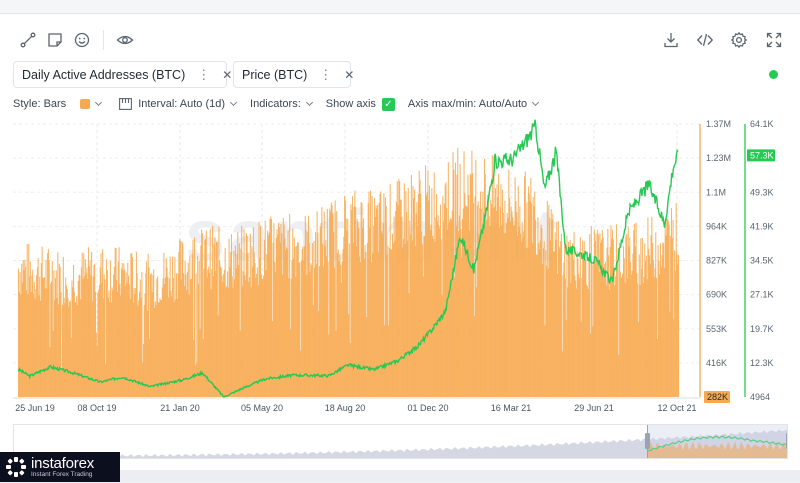 Image resolution: width=800 pixels, height=483 pixels. Describe the element at coordinates (717, 397) in the screenshot. I see `current-value-label-left: 282K` at that location.